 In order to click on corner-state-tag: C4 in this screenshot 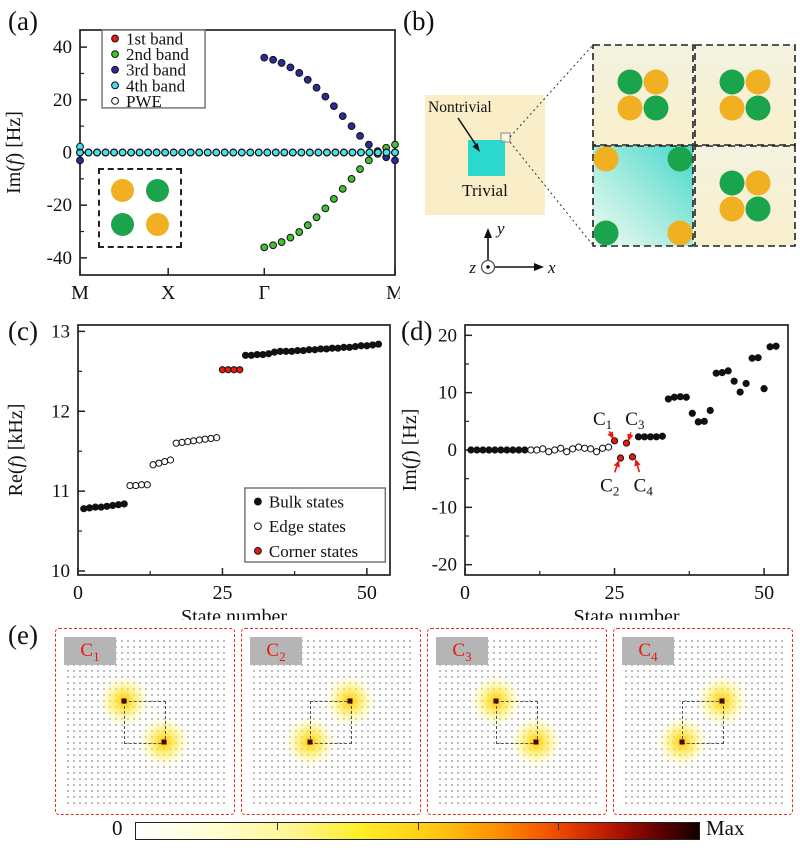, I will do `click(648, 651)`.